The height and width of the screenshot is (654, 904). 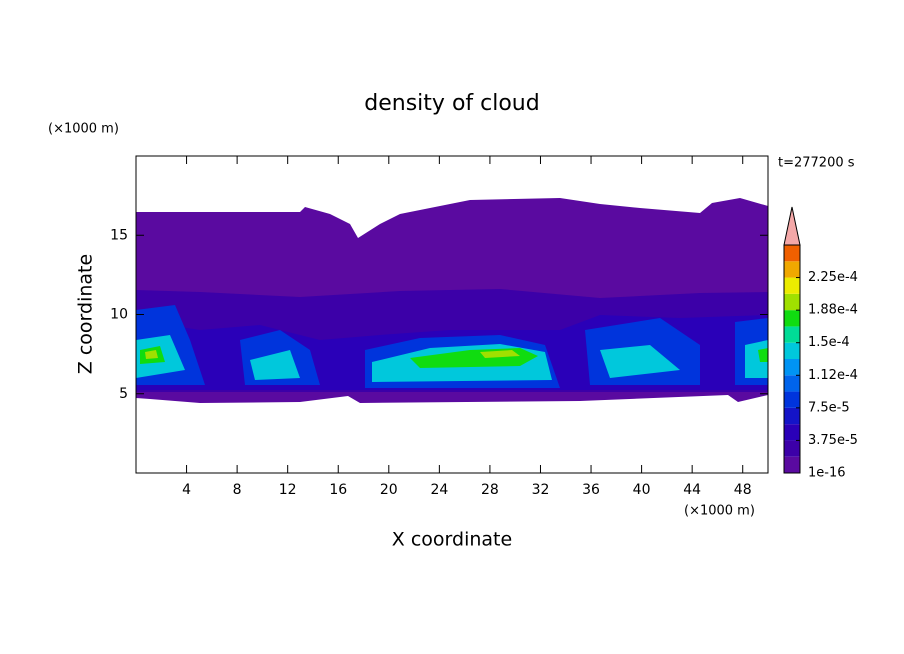 I want to click on x-tick-label: 20, so click(x=389, y=490).